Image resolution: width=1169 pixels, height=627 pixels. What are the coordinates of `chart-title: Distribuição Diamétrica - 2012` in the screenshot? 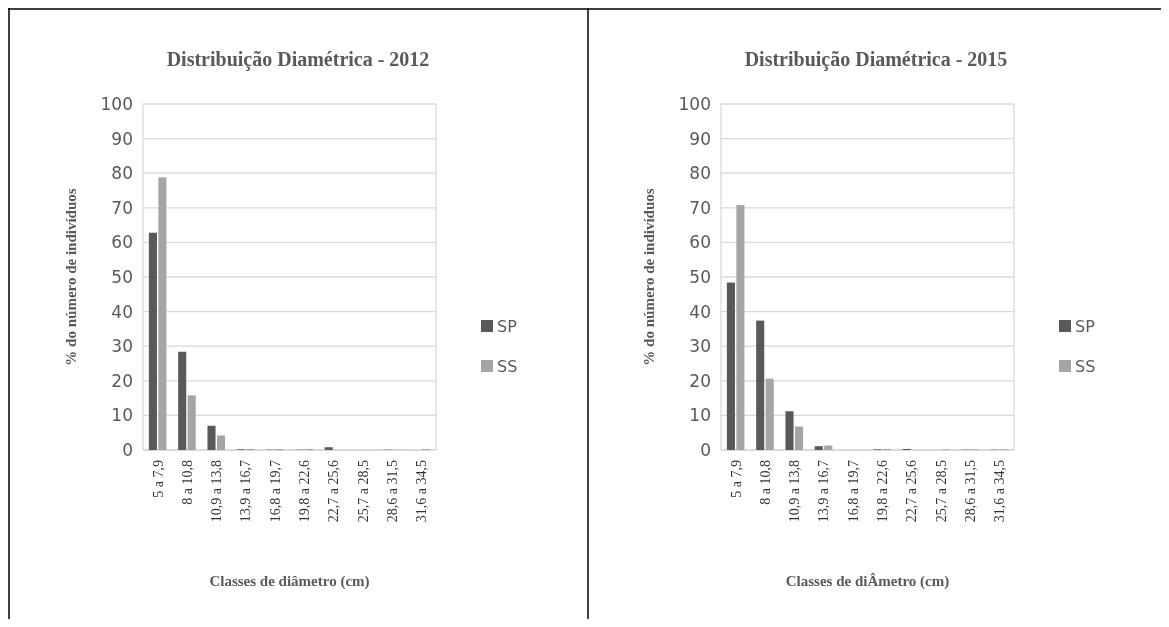 It's located at (298, 59).